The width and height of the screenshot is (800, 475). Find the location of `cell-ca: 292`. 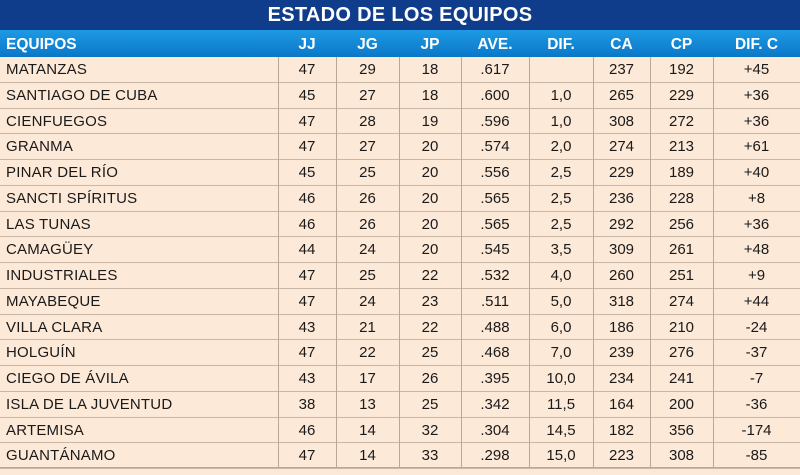

cell-ca: 292 is located at coordinates (621, 224).